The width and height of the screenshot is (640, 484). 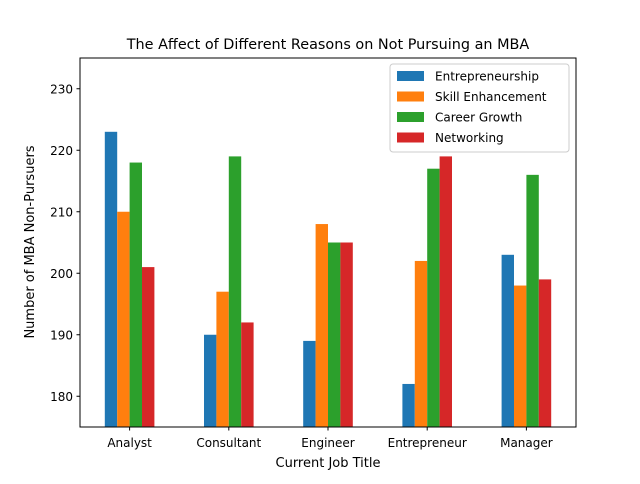 What do you see at coordinates (111, 279) in the screenshot?
I see `bar-entrepreneurship-analyst` at bounding box center [111, 279].